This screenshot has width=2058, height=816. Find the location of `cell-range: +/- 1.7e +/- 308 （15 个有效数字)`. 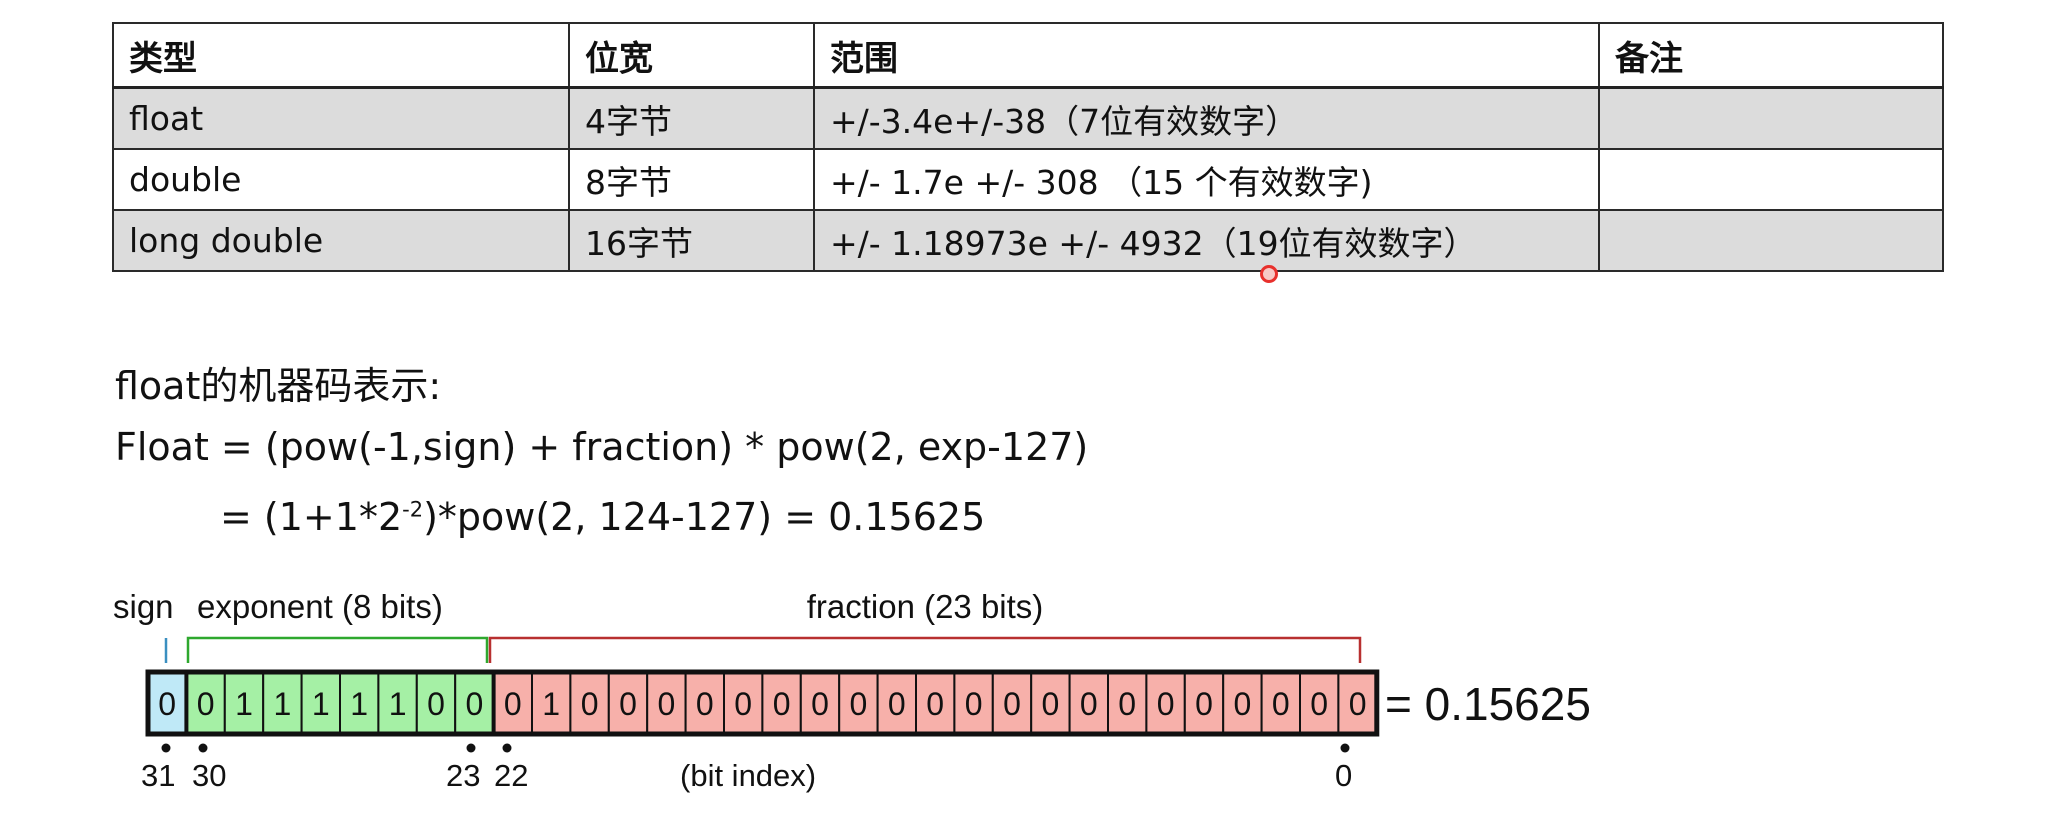

cell-range: +/- 1.7e +/- 308 （15 个有效数字) is located at coordinates (1206, 179).